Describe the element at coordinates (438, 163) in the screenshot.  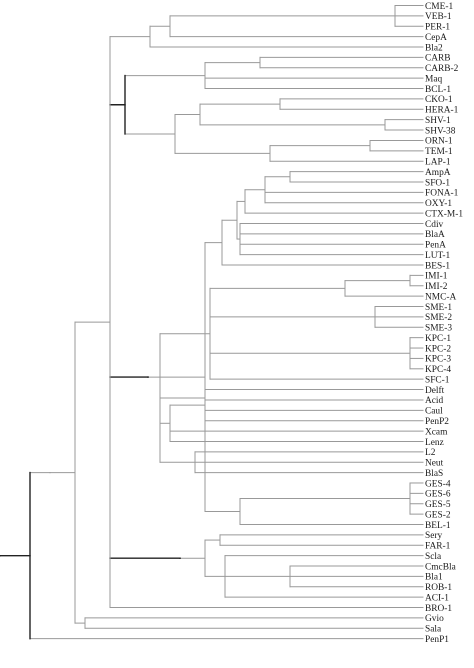
I see `leaf-label: LAP-1` at that location.